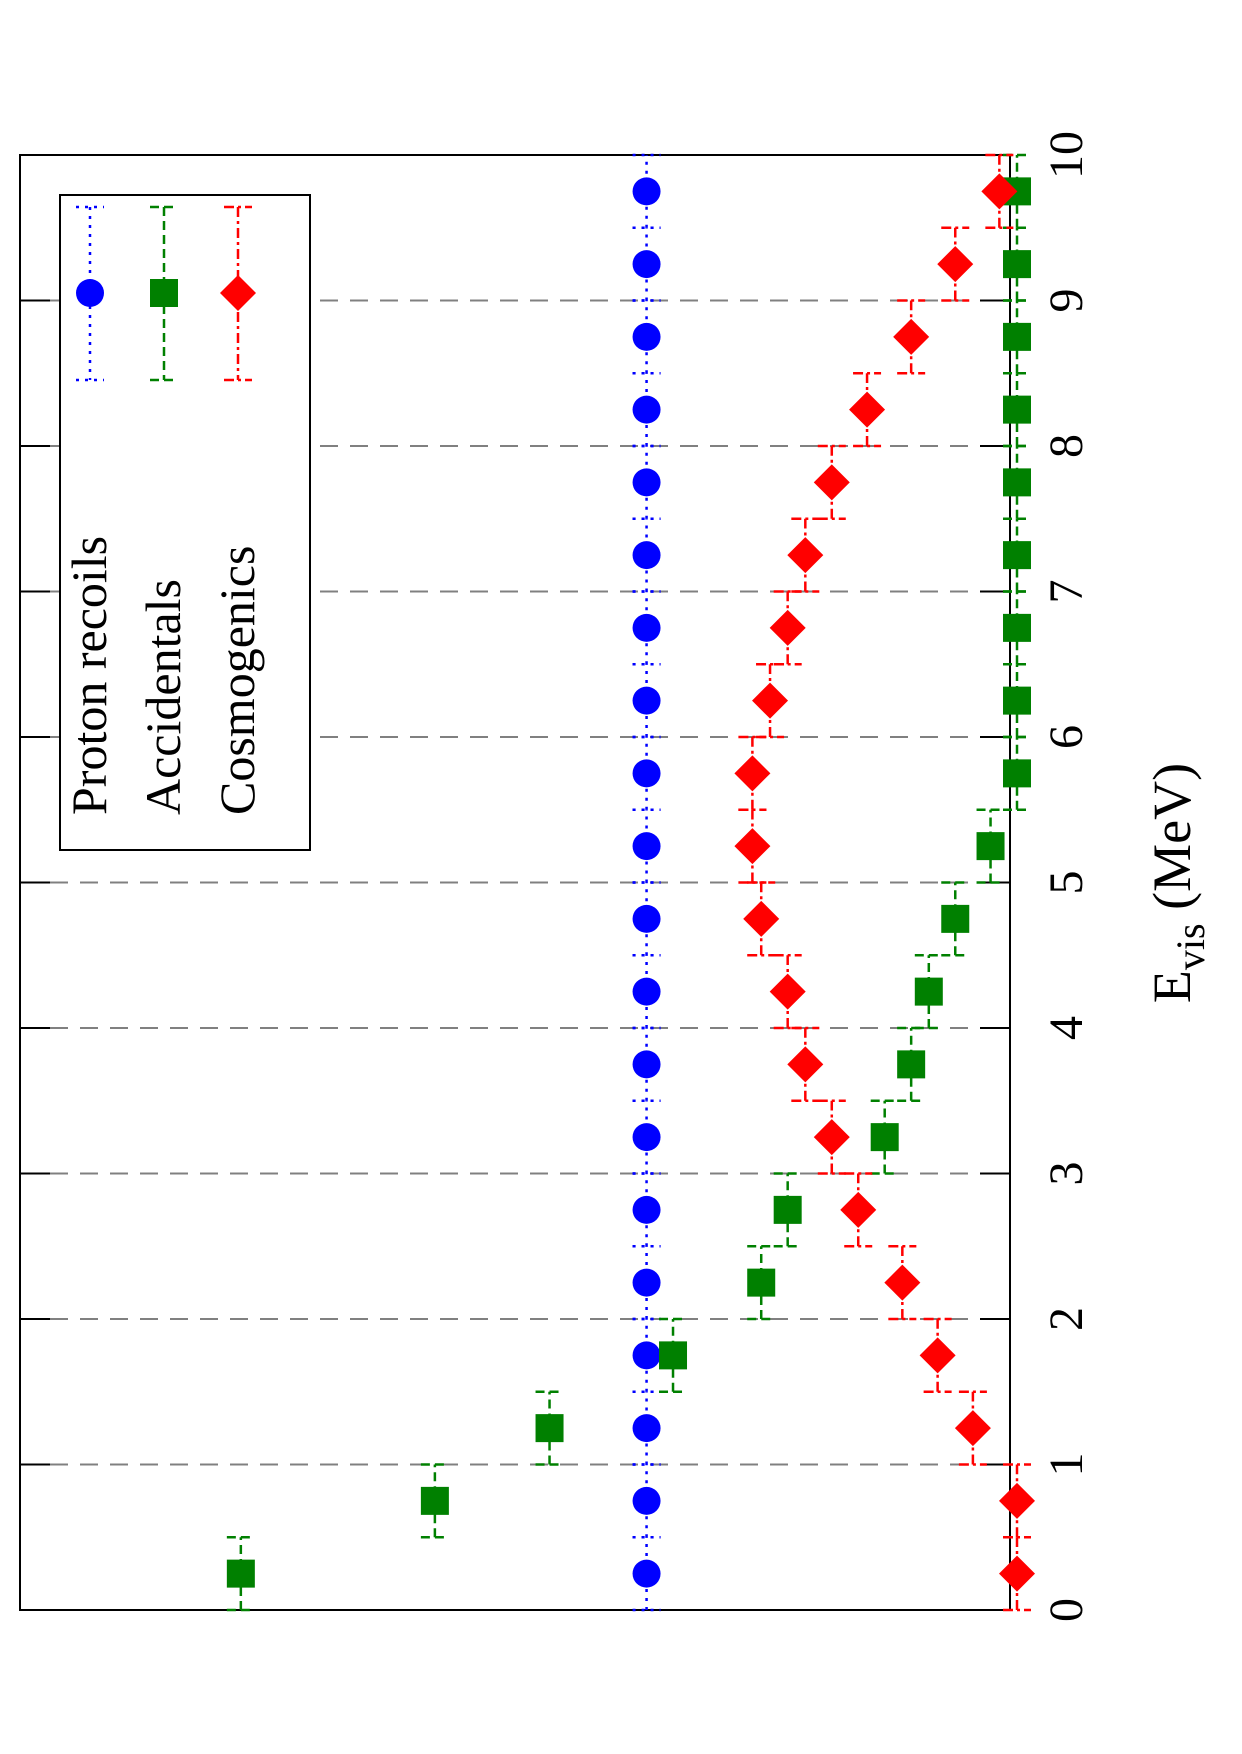 The image size is (1242, 1754). I want to click on x-axis-label: Evis (MeV), so click(1177, 883).